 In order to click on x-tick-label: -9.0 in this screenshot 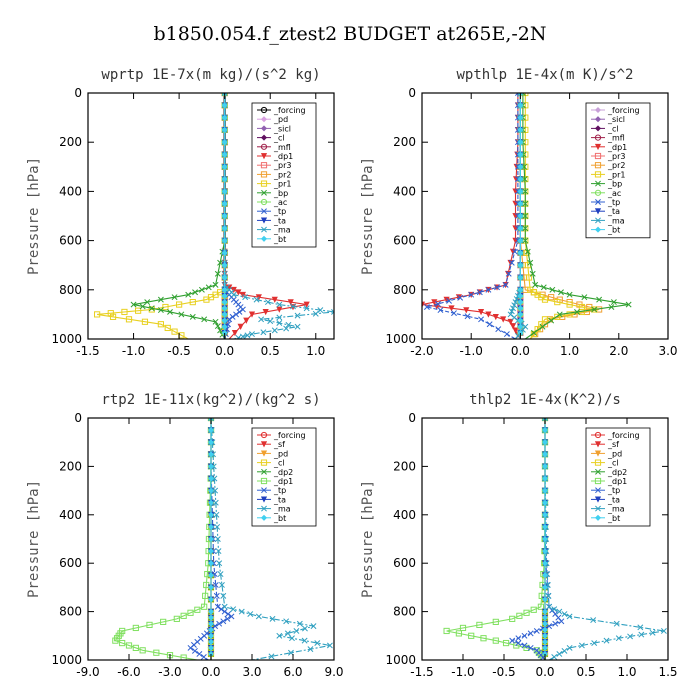, I will do `click(87, 672)`.